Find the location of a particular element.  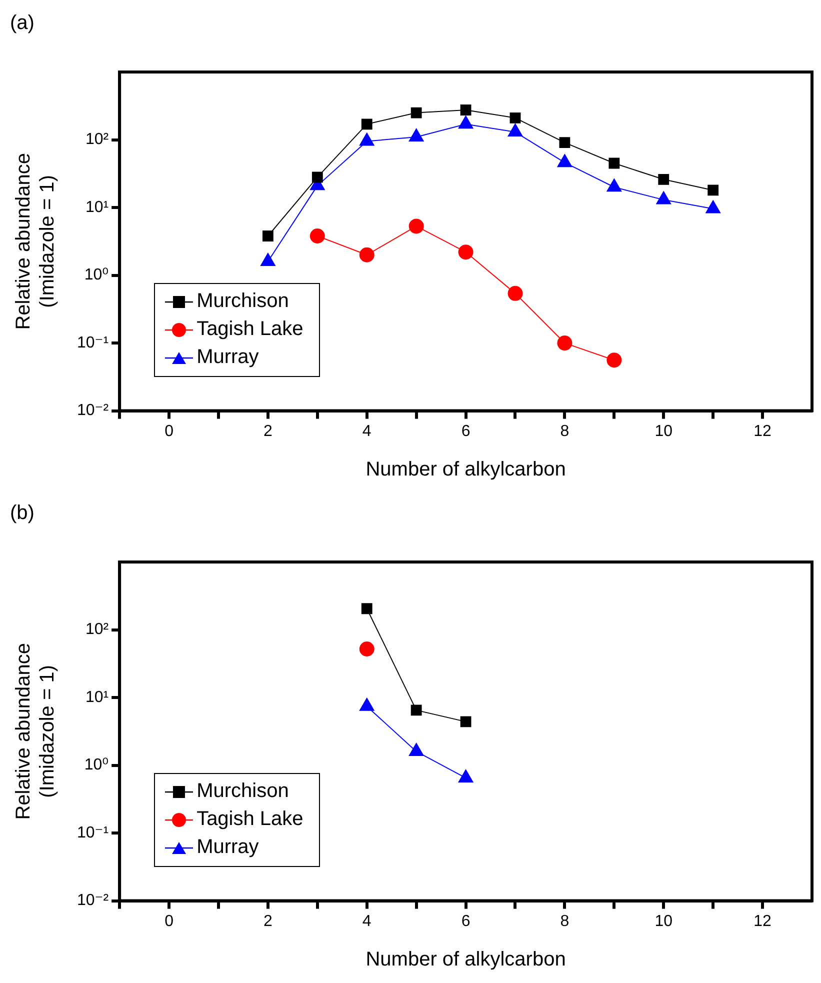

chart-title: (b) is located at coordinates (22, 513).